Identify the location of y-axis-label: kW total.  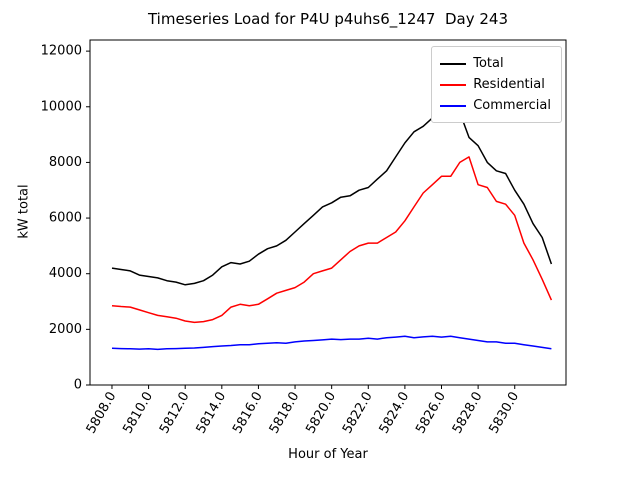
(24, 211).